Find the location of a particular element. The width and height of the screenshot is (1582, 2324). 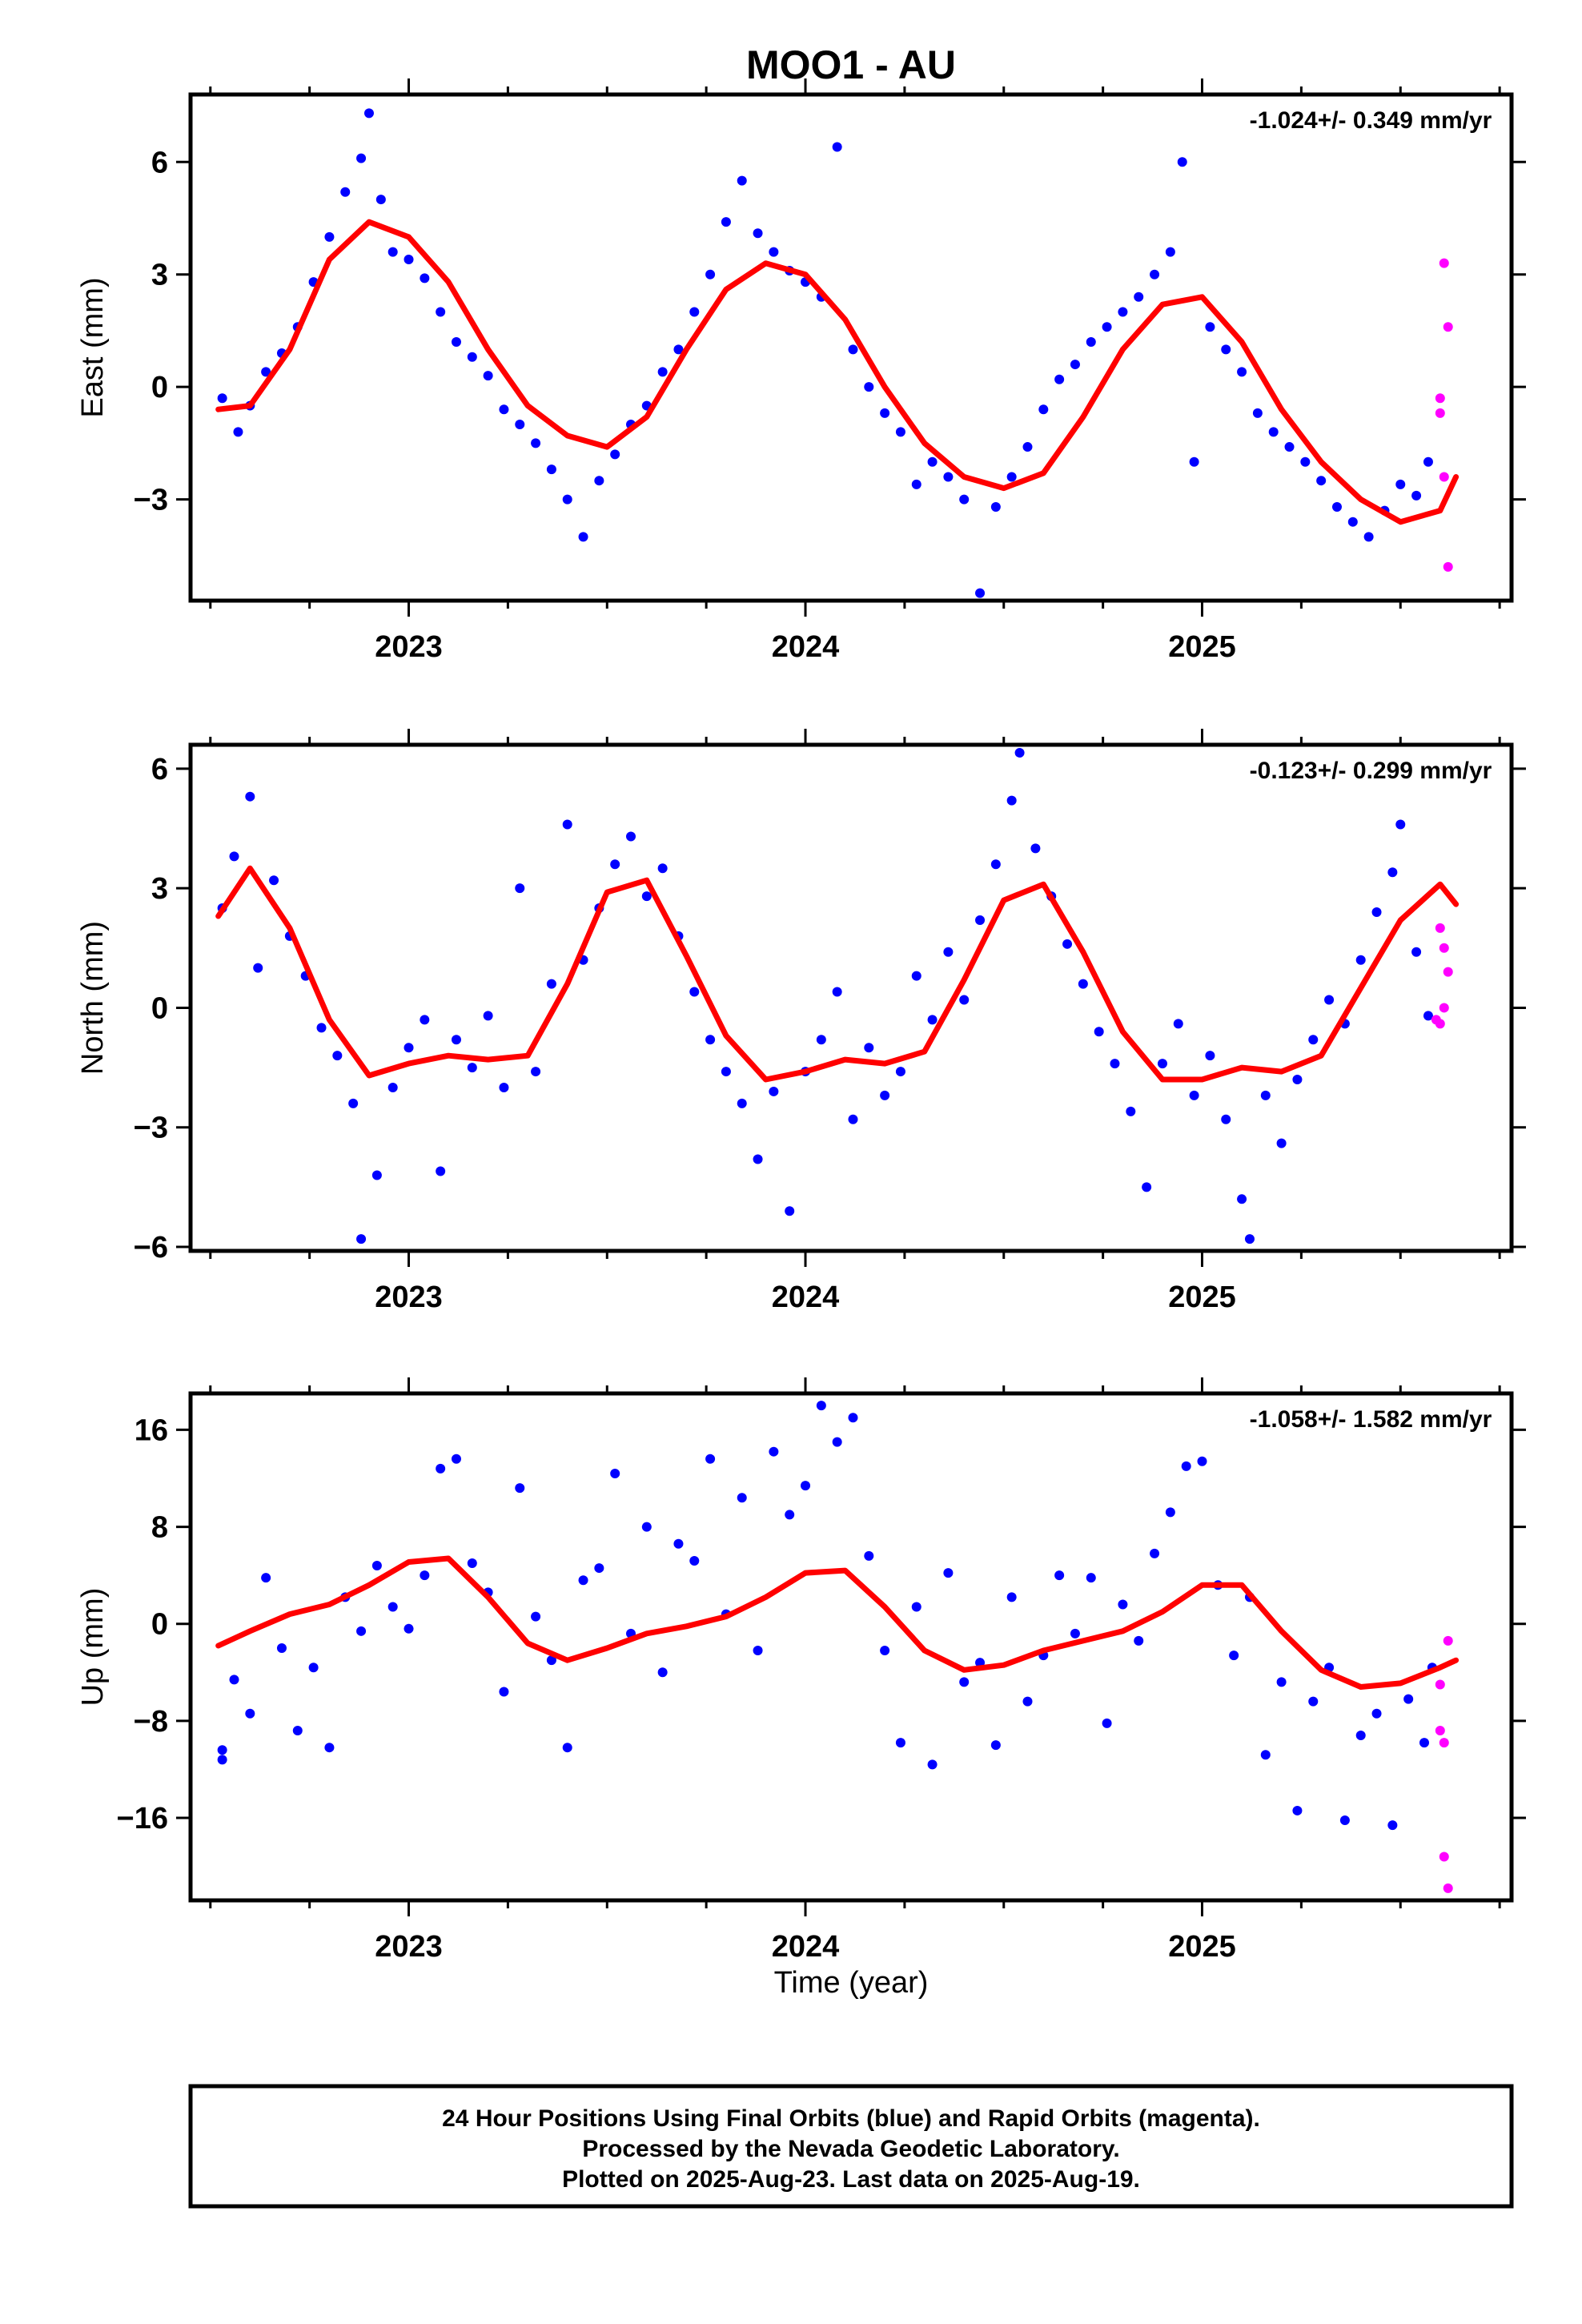

north-y-tick-label: 3 is located at coordinates (159, 889).